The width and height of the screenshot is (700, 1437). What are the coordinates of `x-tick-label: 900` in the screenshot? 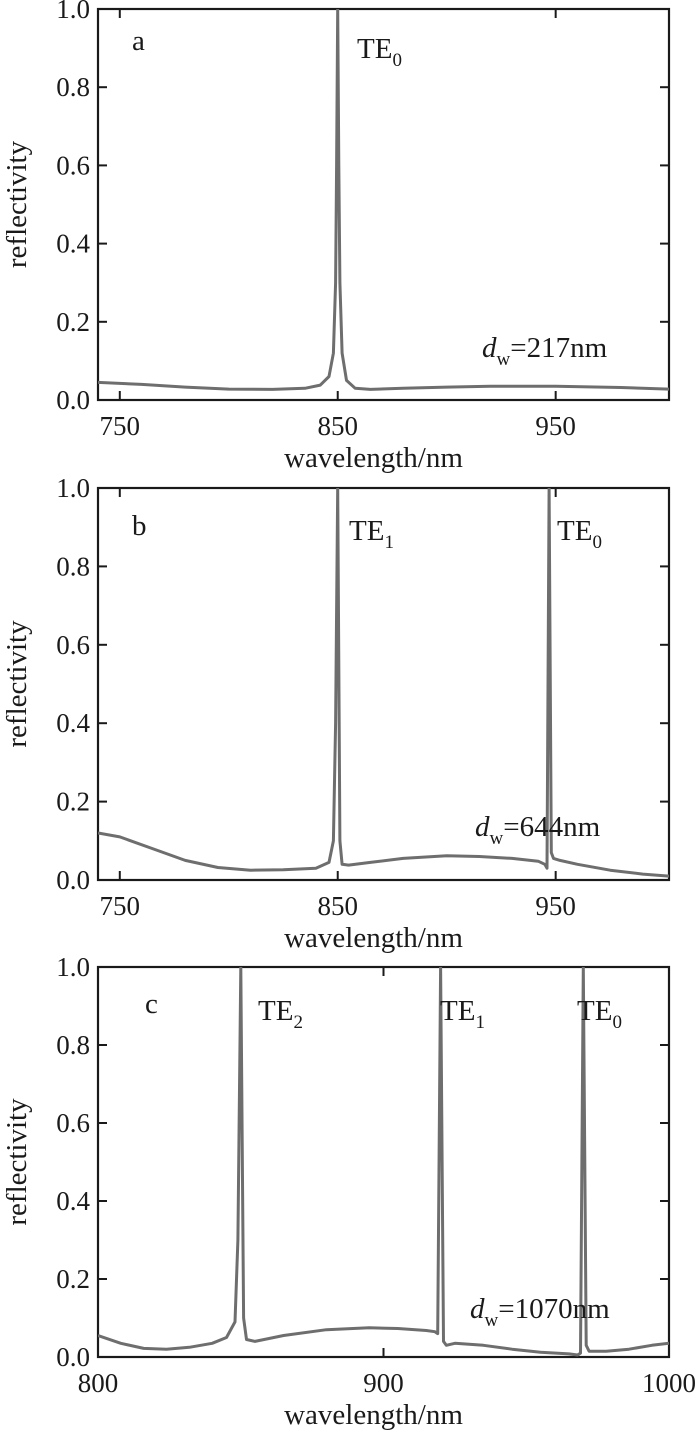 It's located at (383, 1383).